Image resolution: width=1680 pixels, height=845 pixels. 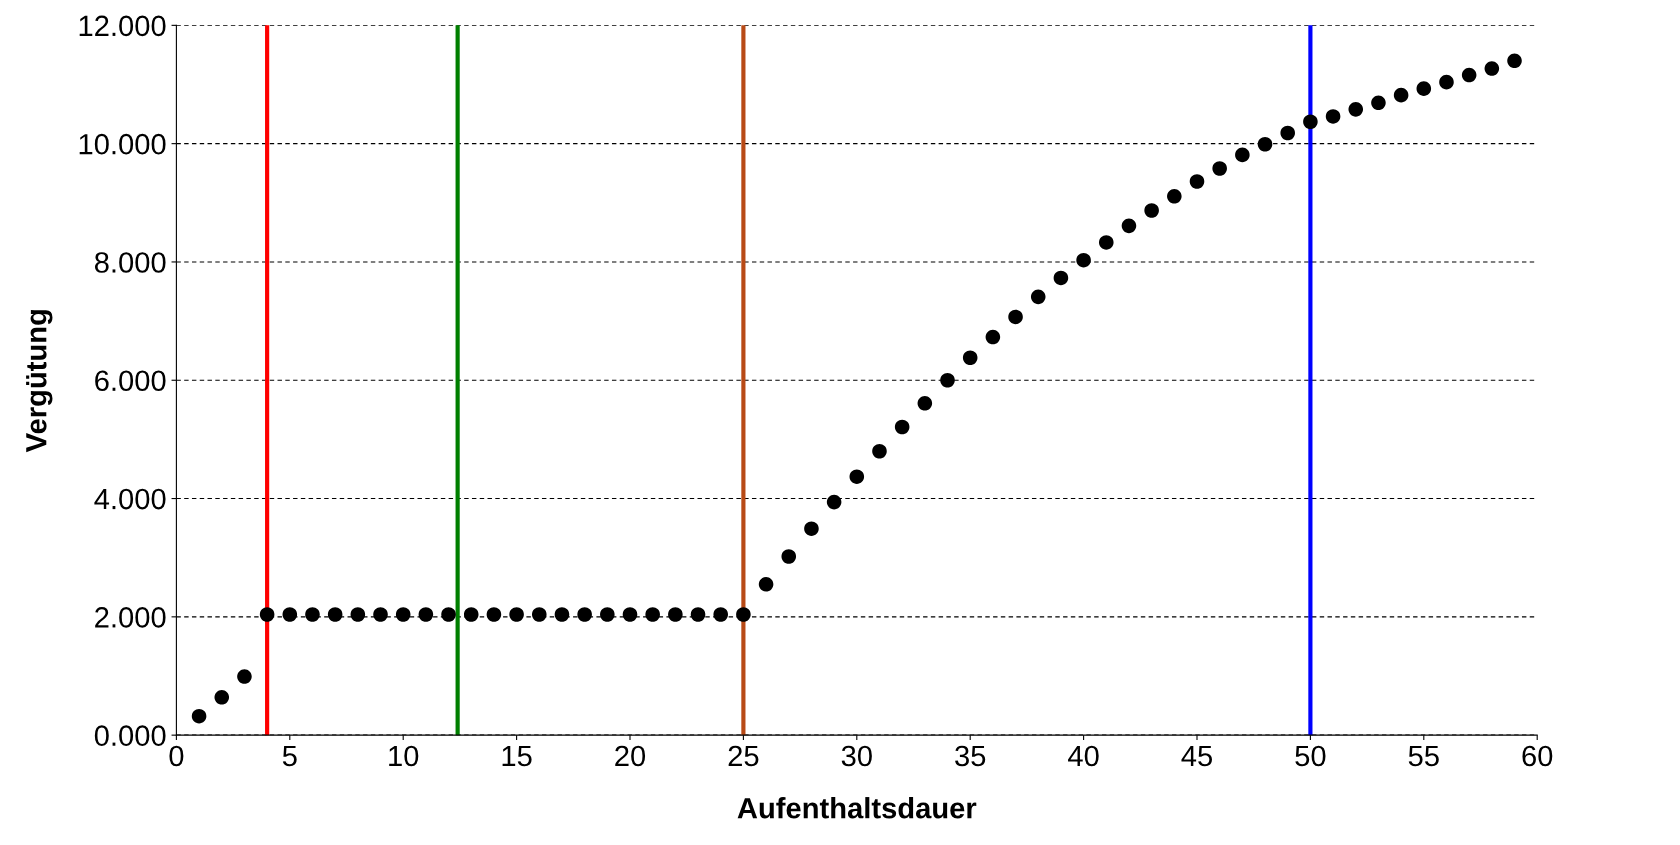 What do you see at coordinates (1537, 756) in the screenshot?
I see `x-tick-label: 60` at bounding box center [1537, 756].